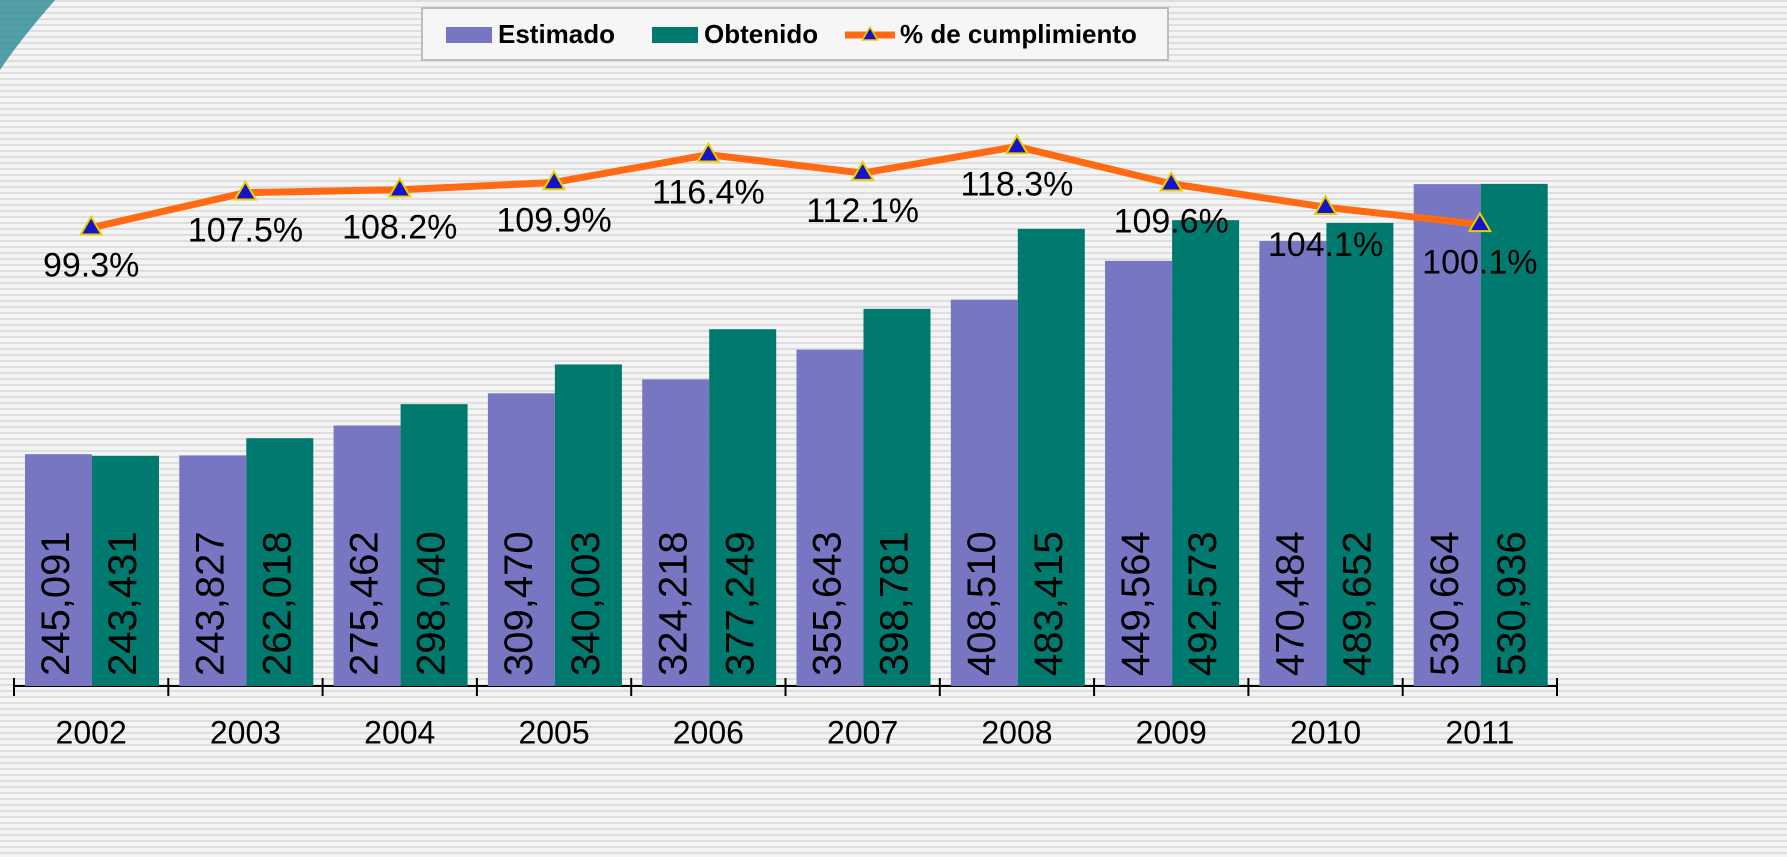 This screenshot has width=1787, height=857. I want to click on x-tick-label: 2003, so click(245, 732).